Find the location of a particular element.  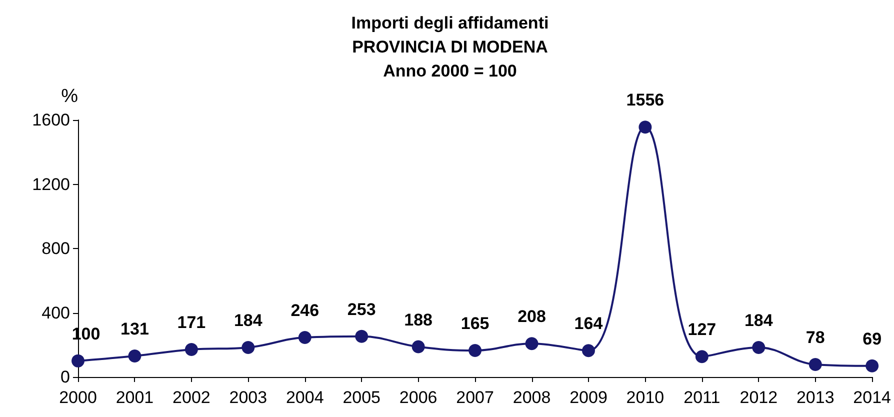

data-label: 171 is located at coordinates (191, 322).